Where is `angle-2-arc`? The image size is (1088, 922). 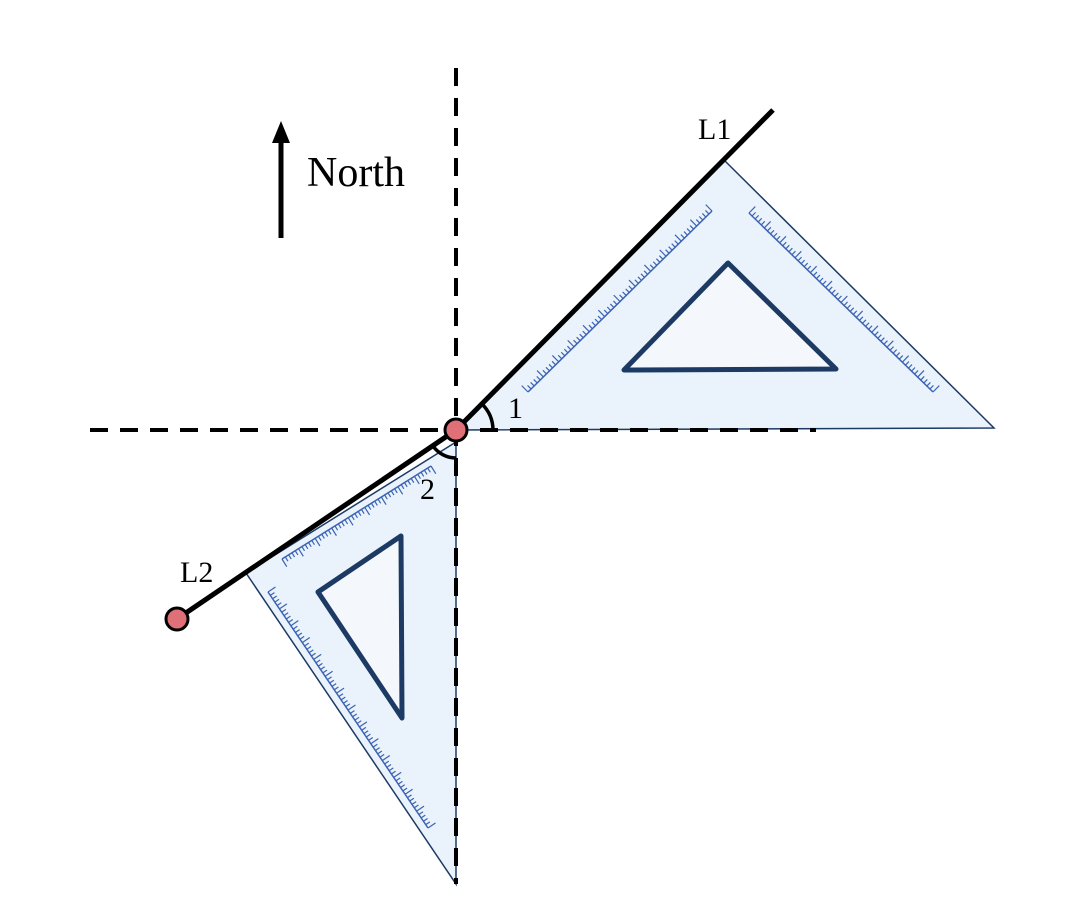
angle-2-arc is located at coordinates (444, 452).